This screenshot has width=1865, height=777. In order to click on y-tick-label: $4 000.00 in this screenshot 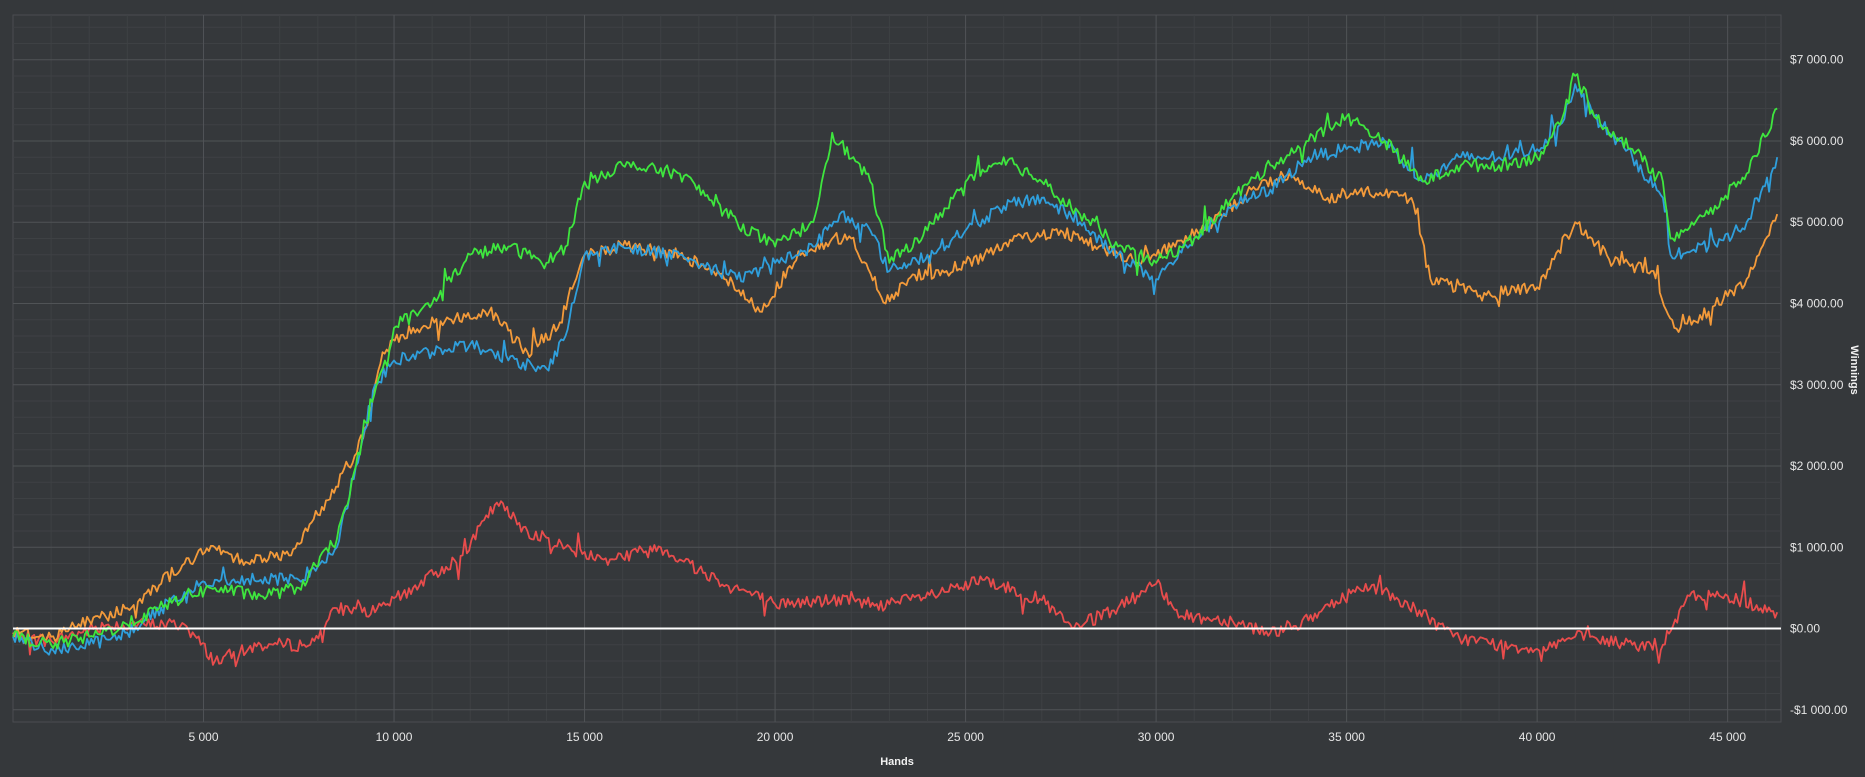, I will do `click(1817, 303)`.